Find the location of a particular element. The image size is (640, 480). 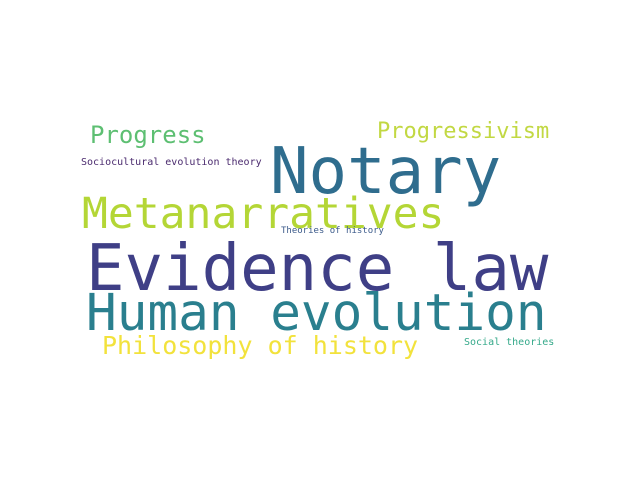

word-human-evolution: Human evolution is located at coordinates (316, 313).